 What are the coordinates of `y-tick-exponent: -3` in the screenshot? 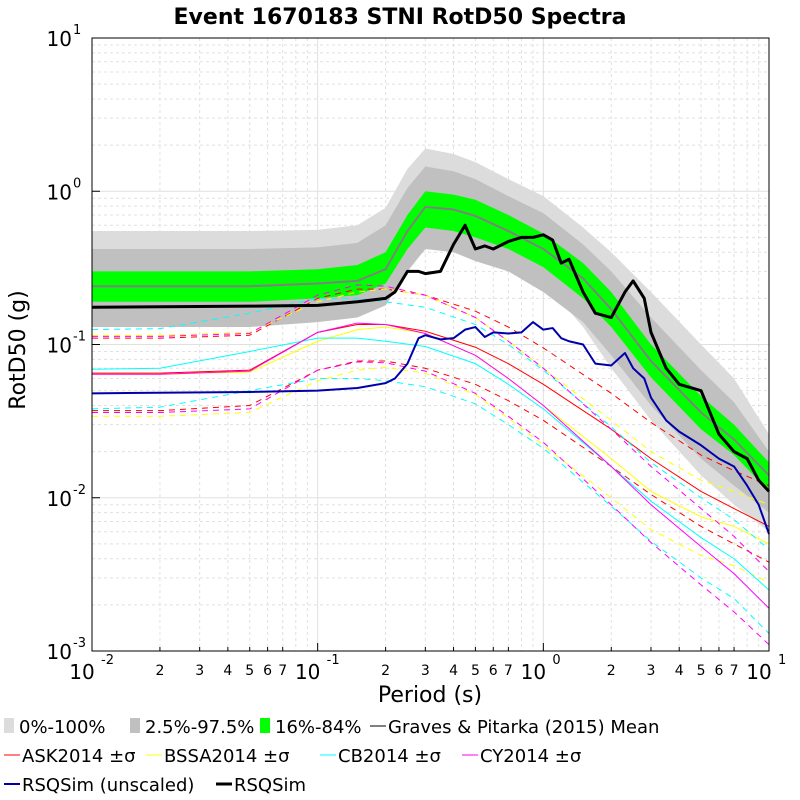 It's located at (79, 643).